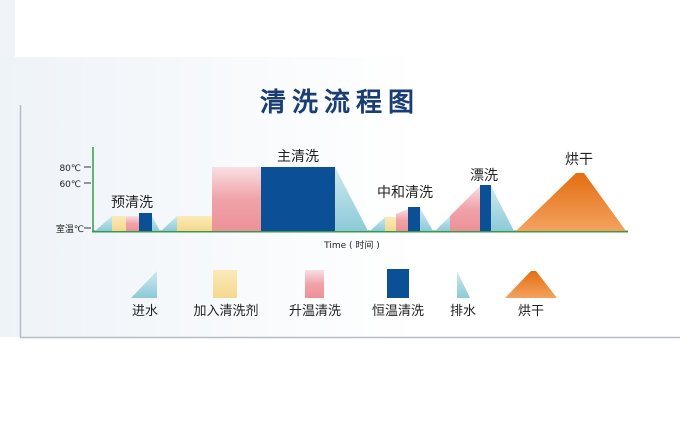  Describe the element at coordinates (70, 169) in the screenshot. I see `y-tick-80: 80℃` at that location.